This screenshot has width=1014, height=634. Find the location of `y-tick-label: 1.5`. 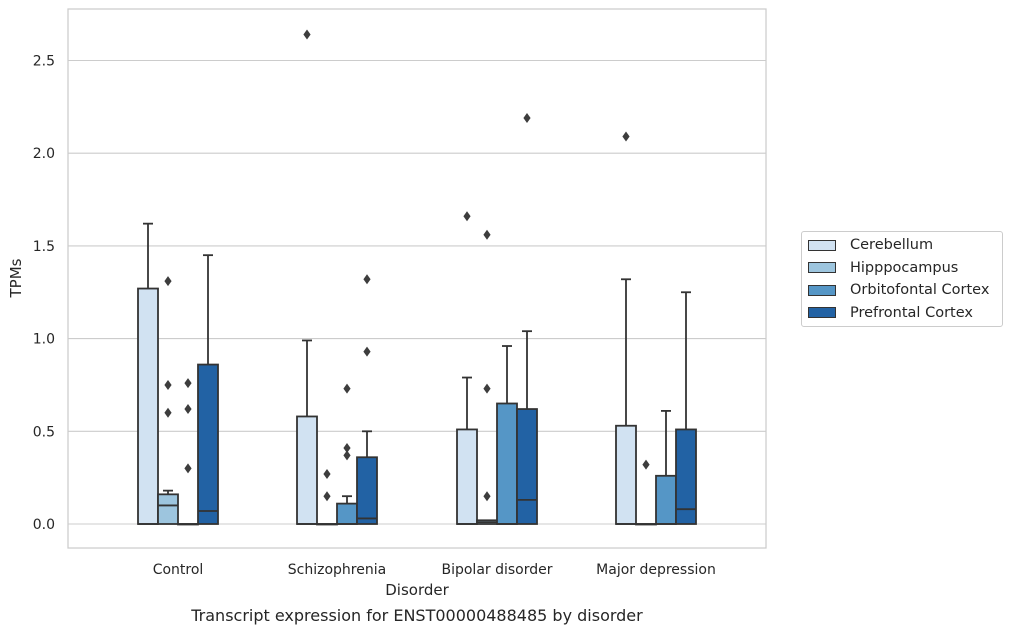

y-tick-label: 1.5 is located at coordinates (44, 247).